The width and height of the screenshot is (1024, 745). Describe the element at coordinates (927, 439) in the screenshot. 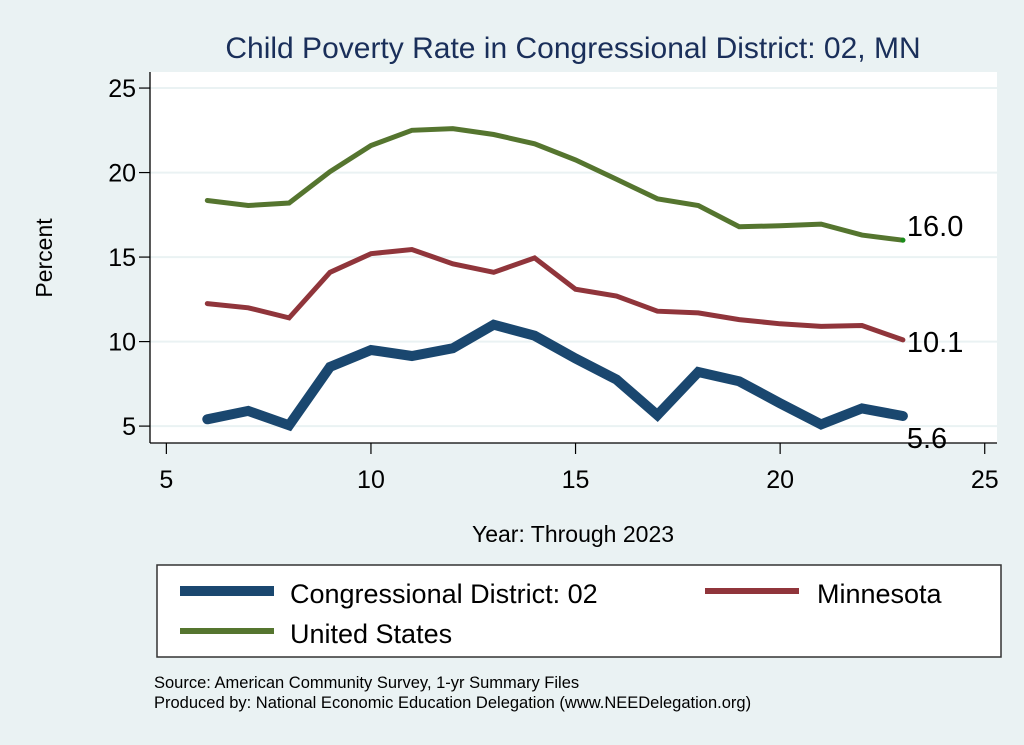

I see `end-label-congressional-district-02: 5.6` at that location.